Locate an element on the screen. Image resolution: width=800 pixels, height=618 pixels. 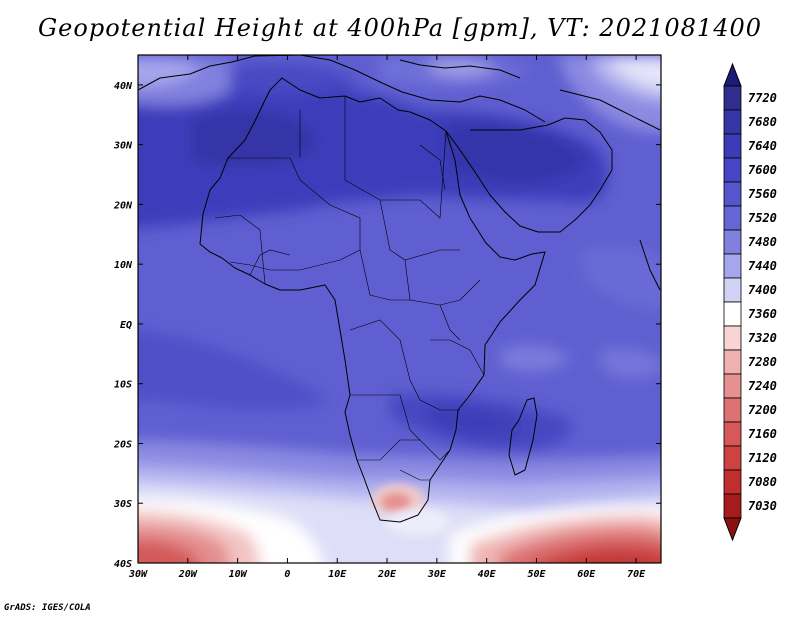
lon-tick-label: 10W is located at coordinates (238, 574).